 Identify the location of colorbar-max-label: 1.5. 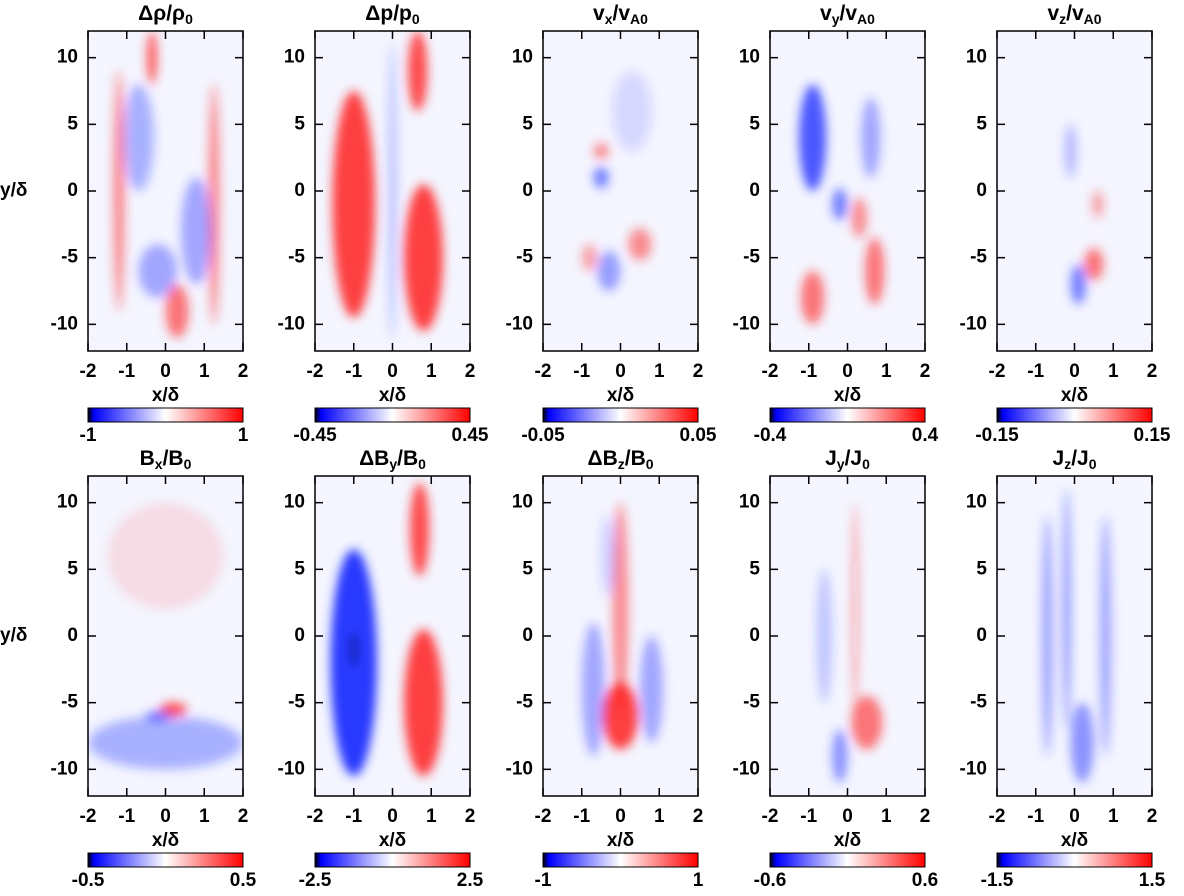
(1152, 880).